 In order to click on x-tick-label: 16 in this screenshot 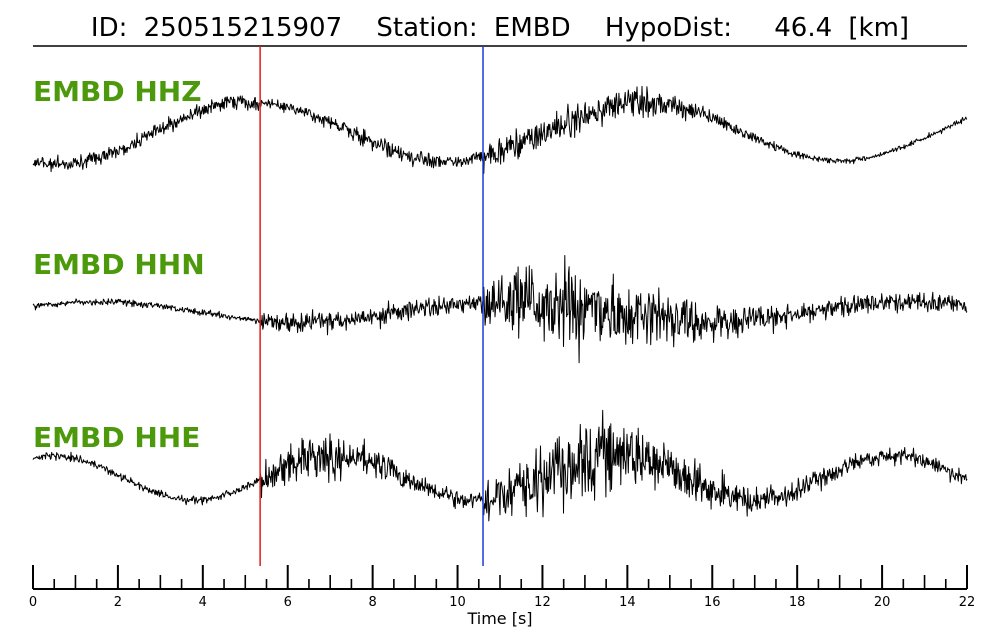, I will do `click(712, 602)`.